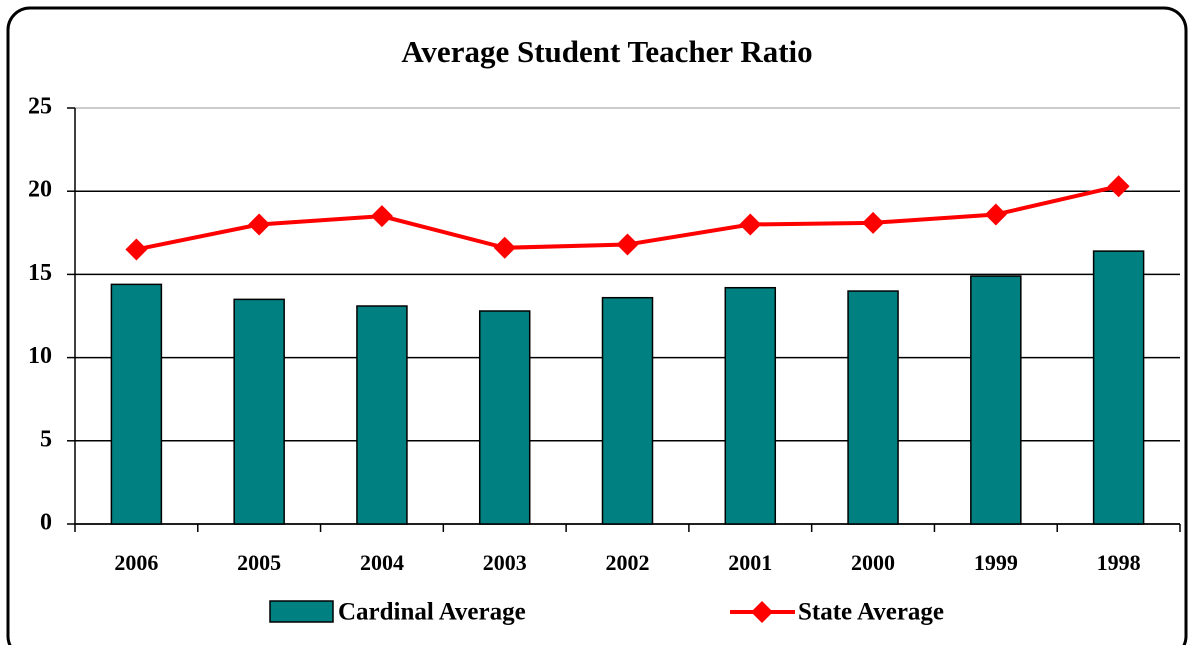  What do you see at coordinates (432, 612) in the screenshot?
I see `legend-label: Cardinal Average` at bounding box center [432, 612].